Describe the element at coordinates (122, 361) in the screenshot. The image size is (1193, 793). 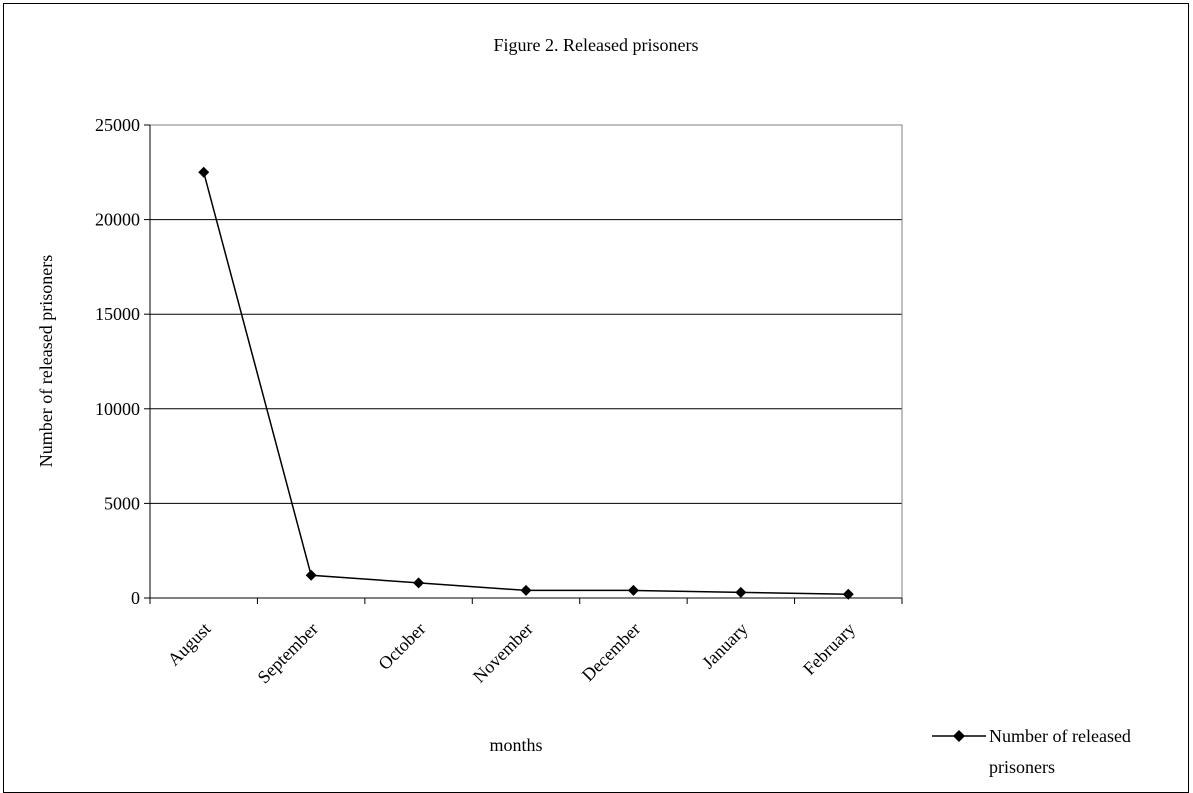
I see `y-axis-ticks: 0 5000 10000 15000 20000 25000` at that location.